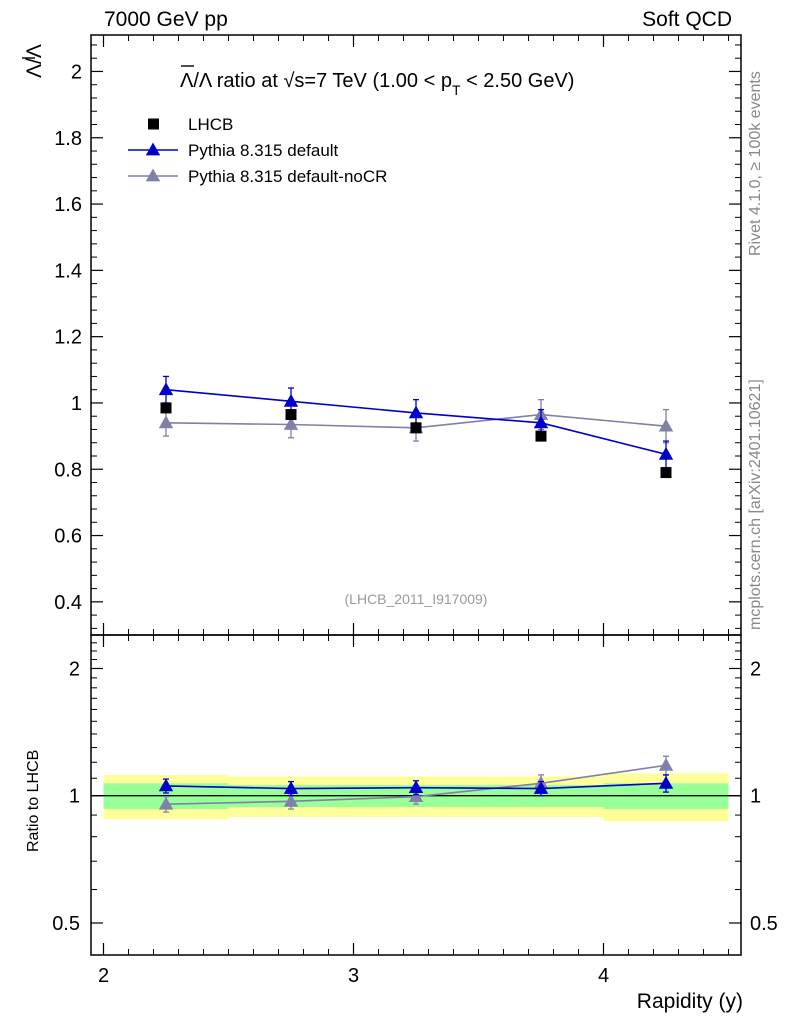  What do you see at coordinates (456, 90) in the screenshot?
I see `title-sub: T` at bounding box center [456, 90].